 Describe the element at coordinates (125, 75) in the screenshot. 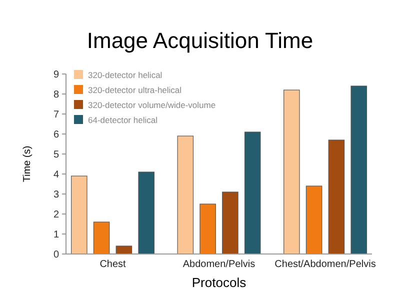

I see `legend-label: 320-detector helical` at that location.